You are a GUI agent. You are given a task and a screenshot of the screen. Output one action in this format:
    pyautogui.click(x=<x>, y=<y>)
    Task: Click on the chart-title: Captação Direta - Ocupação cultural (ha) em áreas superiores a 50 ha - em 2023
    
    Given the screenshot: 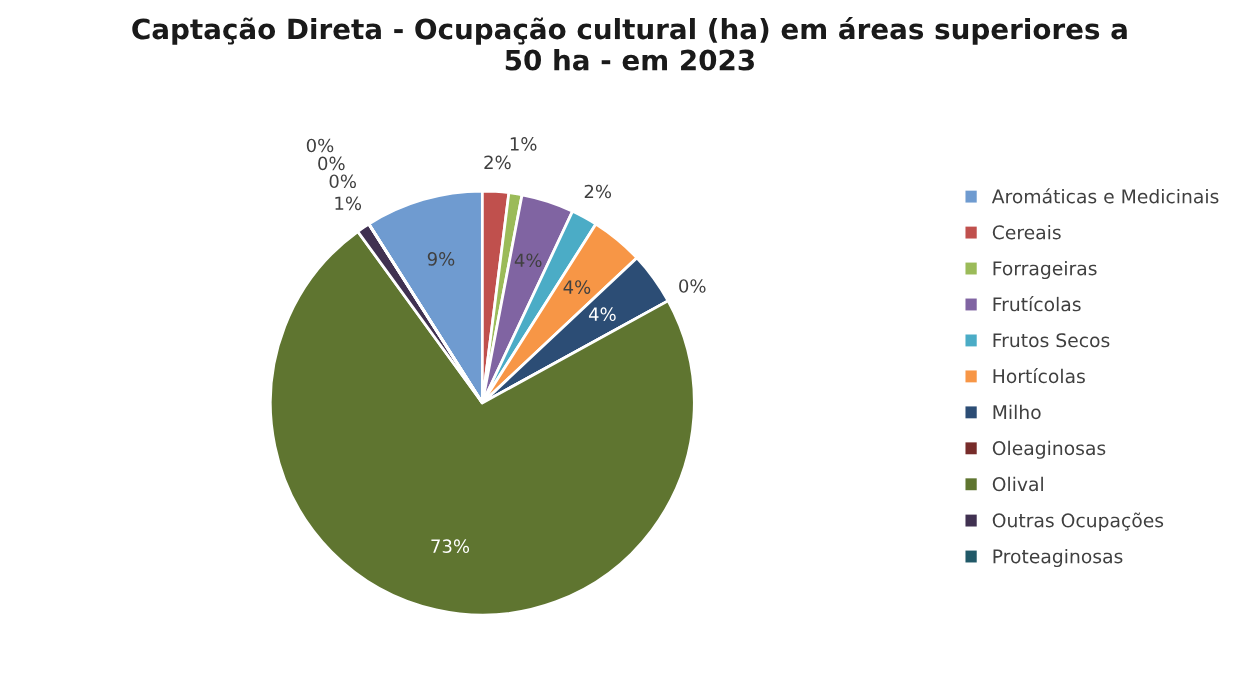 What is the action you would take?
    pyautogui.click(x=629, y=43)
    